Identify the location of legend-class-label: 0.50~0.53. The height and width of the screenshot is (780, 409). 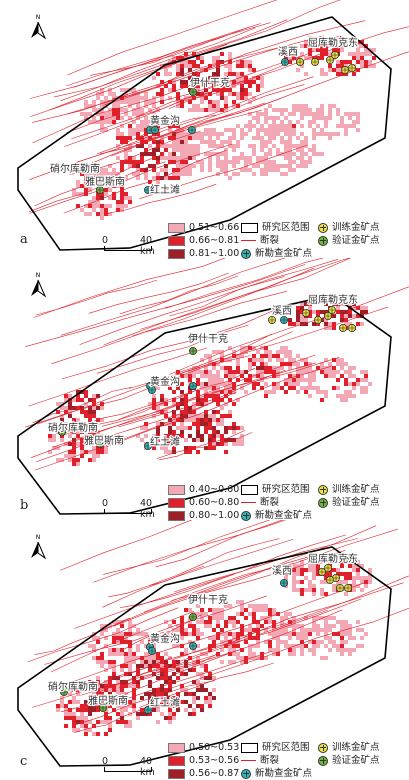
(214, 747).